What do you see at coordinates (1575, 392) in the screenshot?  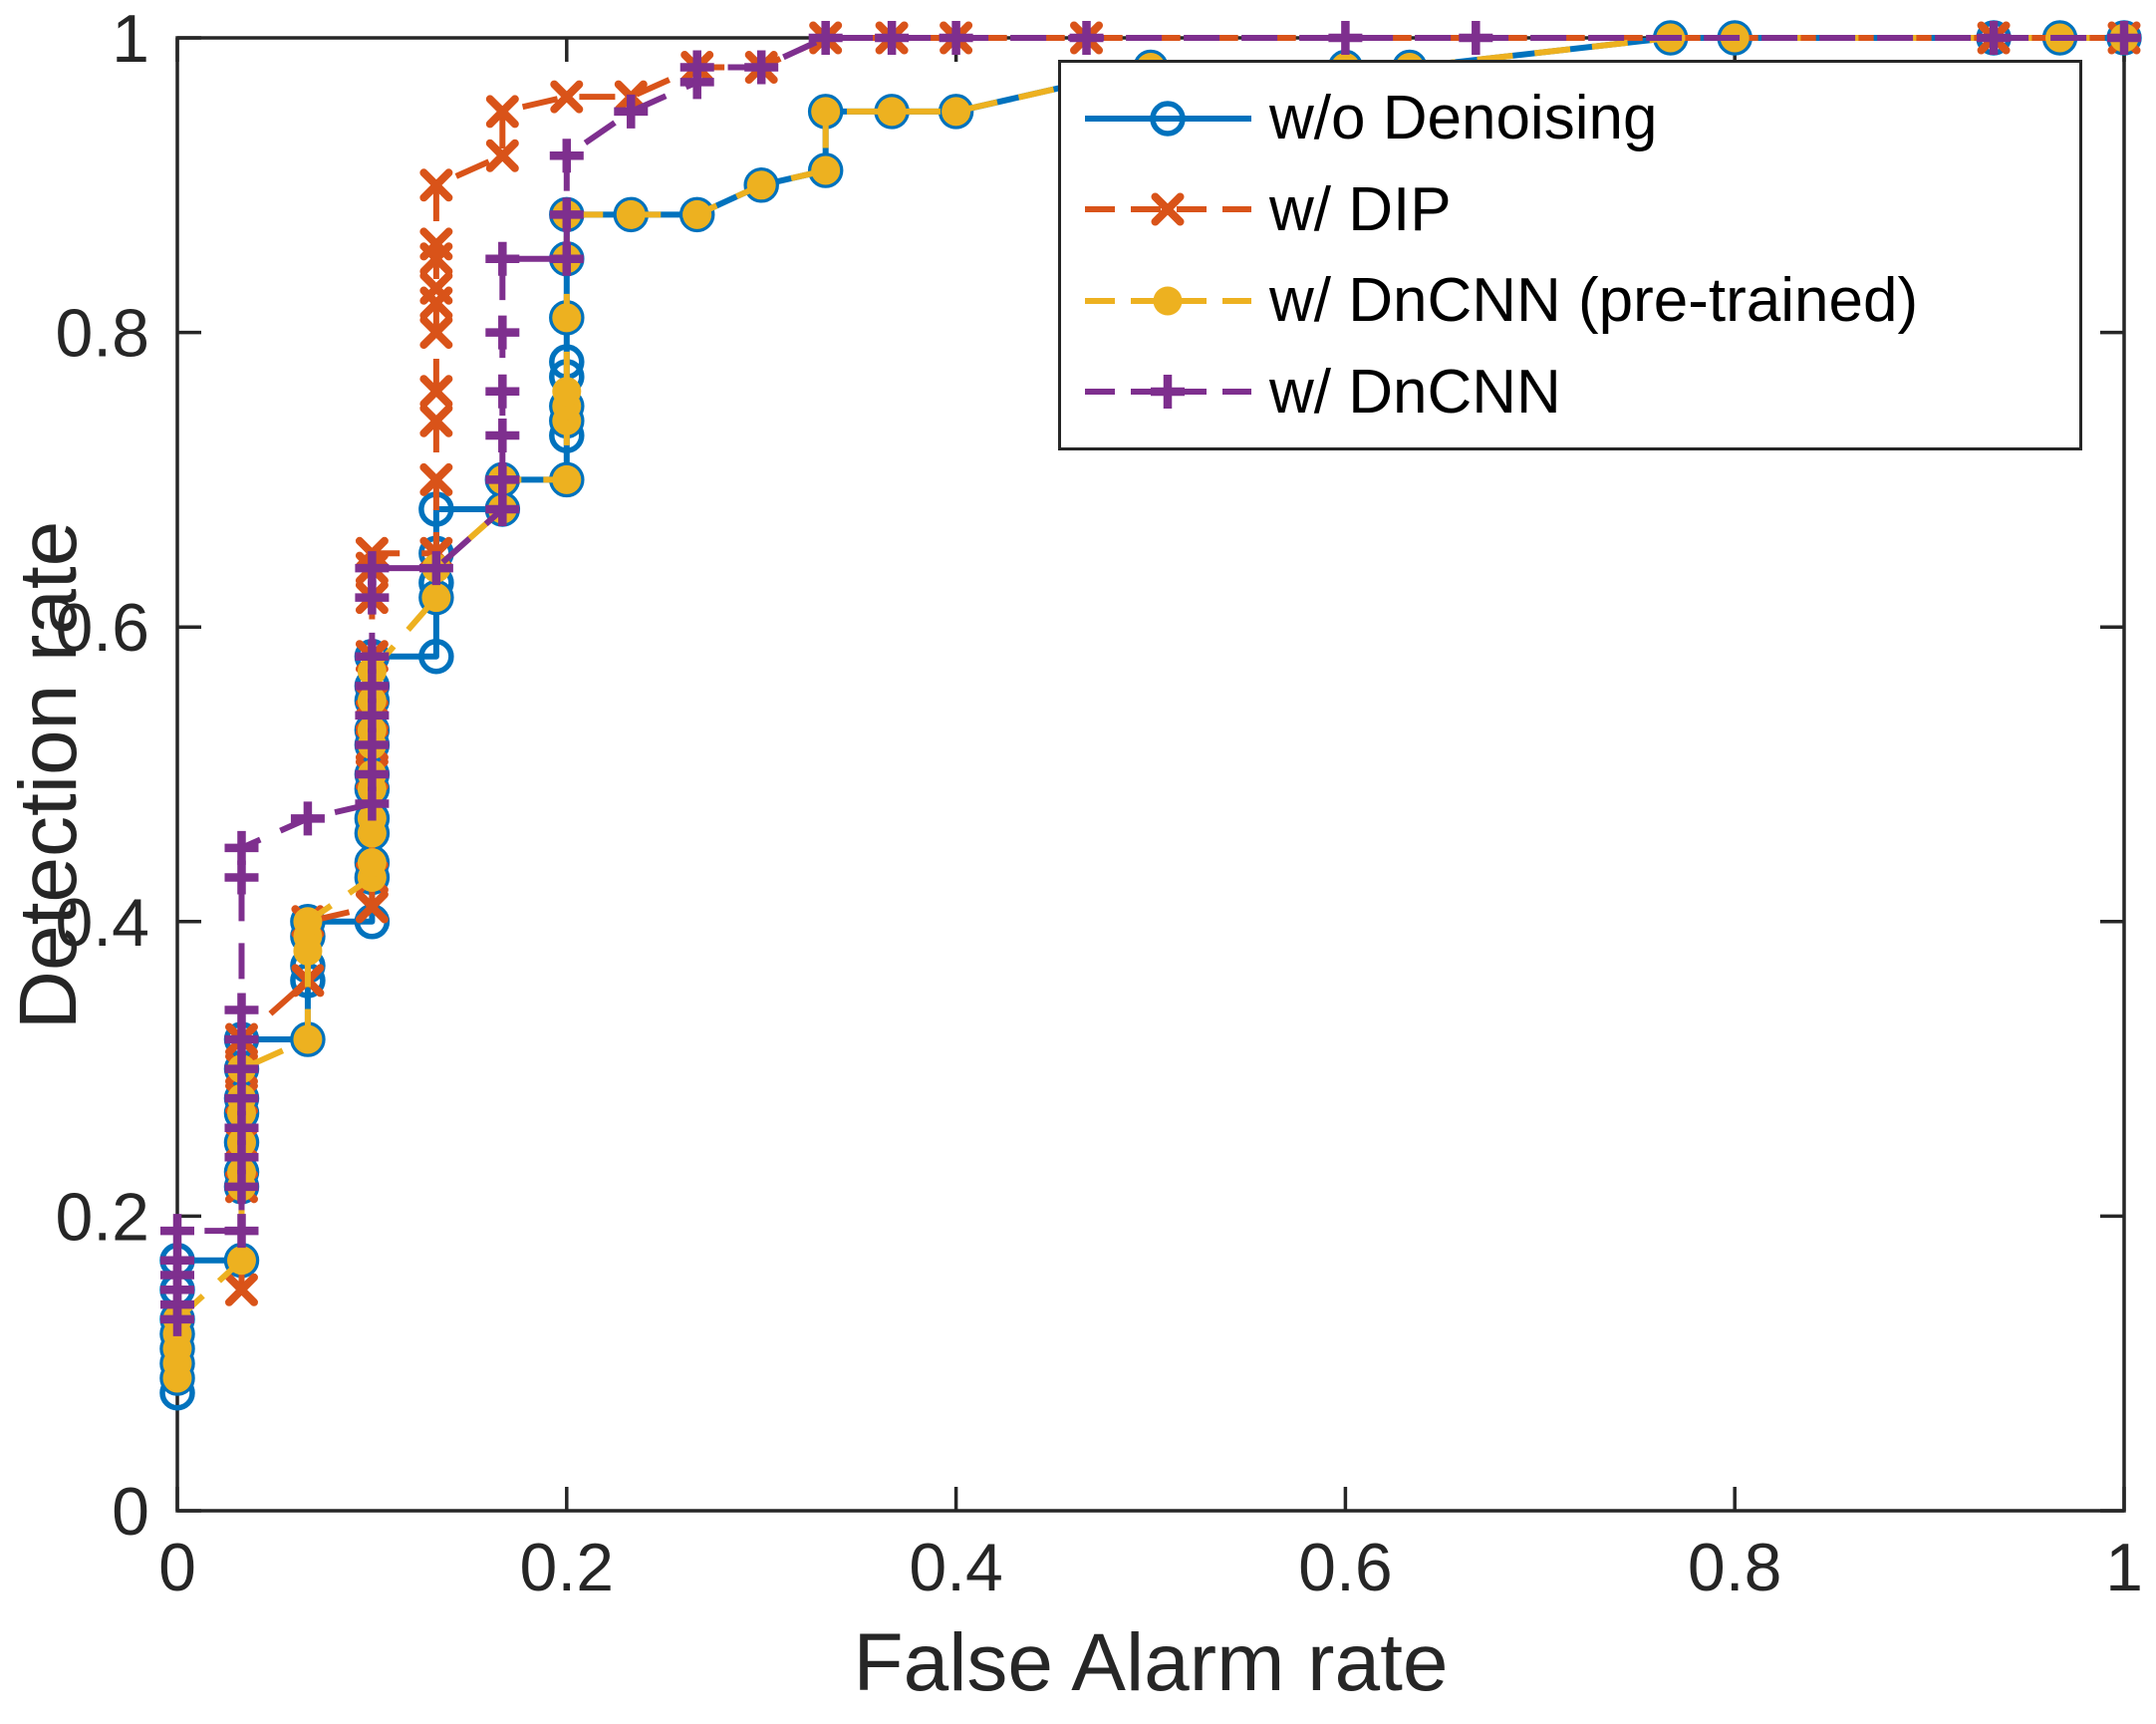 I see `legend-item: w/ DnCNN` at bounding box center [1575, 392].